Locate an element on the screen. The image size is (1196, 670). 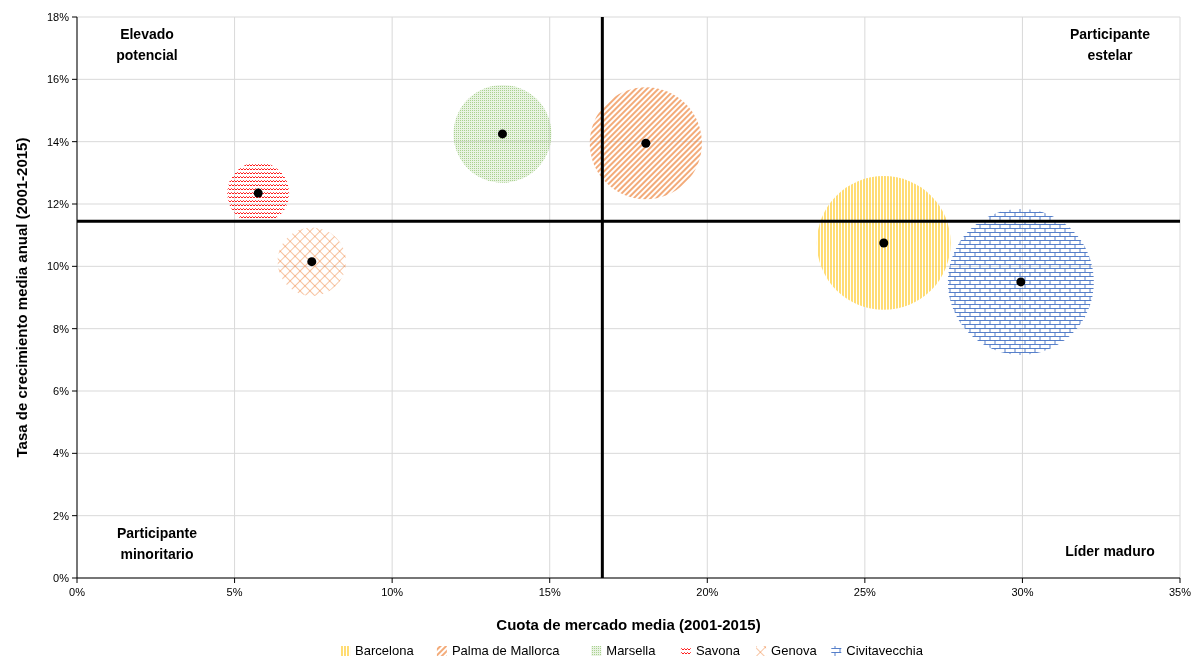
y-tick-label: 2% is located at coordinates (61, 515).